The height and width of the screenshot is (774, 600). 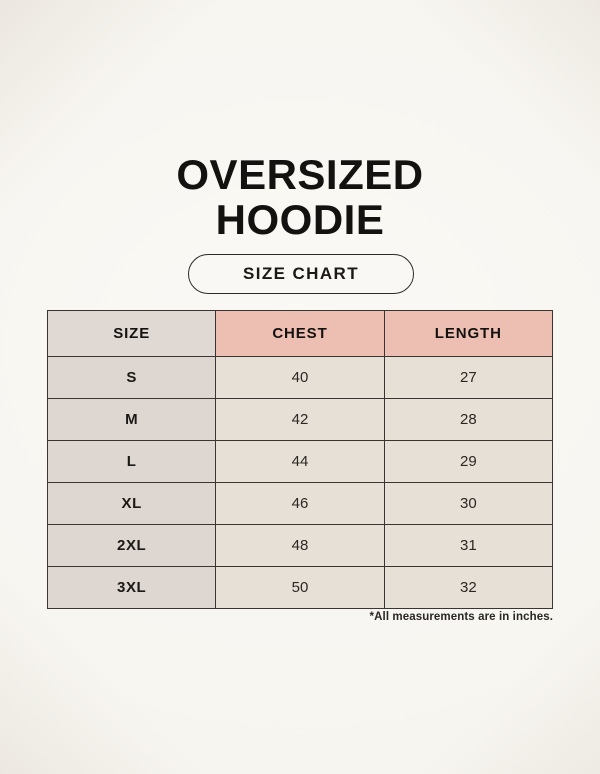 I want to click on table-row: XL 46 30, so click(x=300, y=503).